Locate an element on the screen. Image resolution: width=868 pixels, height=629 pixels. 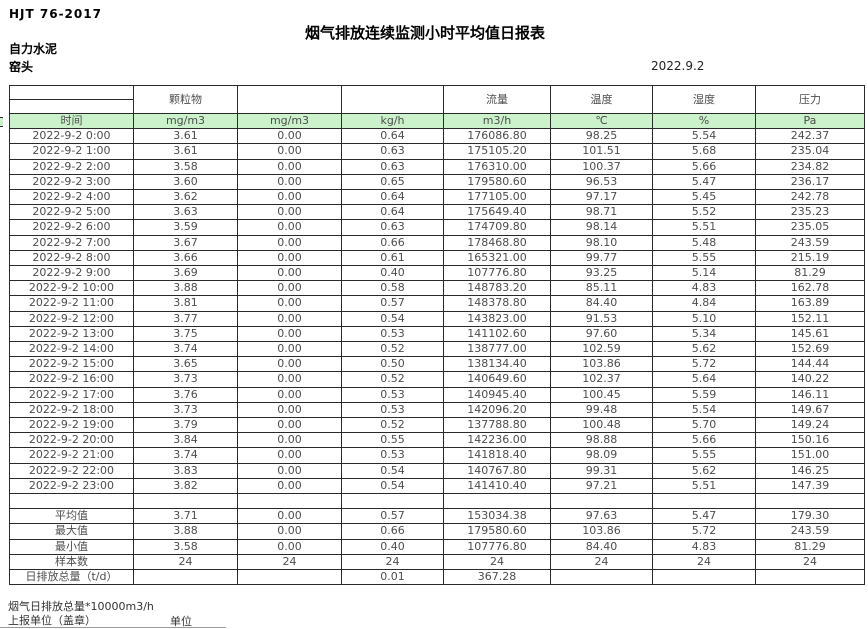
time-cell: 2022-9-2 3:00 is located at coordinates (71, 182).